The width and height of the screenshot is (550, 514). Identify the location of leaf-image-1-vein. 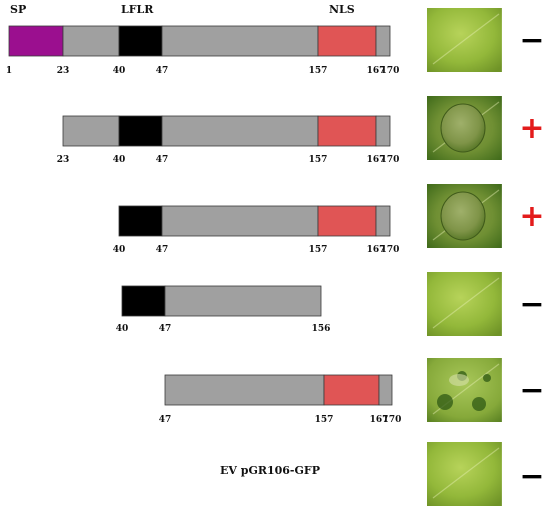
(466, 39).